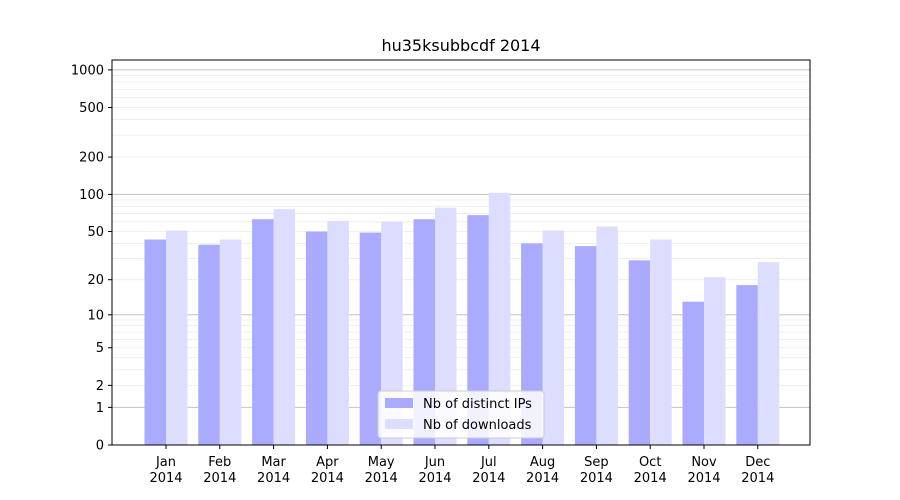 Image resolution: width=900 pixels, height=500 pixels. I want to click on x-tick-label-month: Aug, so click(542, 462).